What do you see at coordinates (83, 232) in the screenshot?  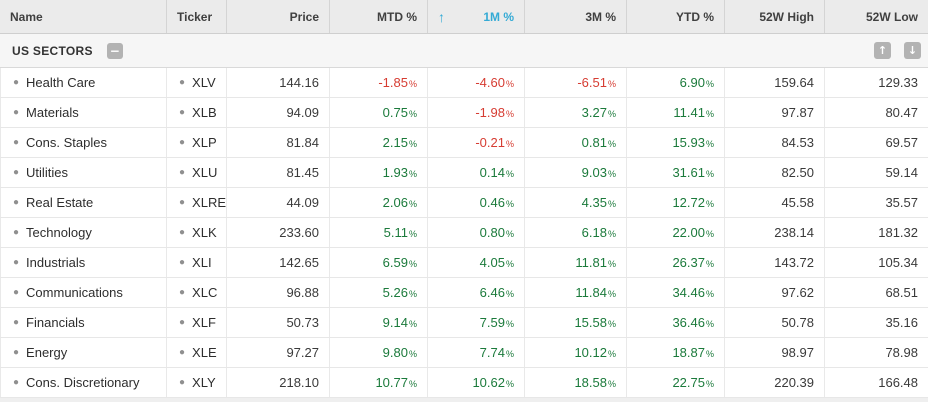 I see `cell-name: ● Technology` at bounding box center [83, 232].